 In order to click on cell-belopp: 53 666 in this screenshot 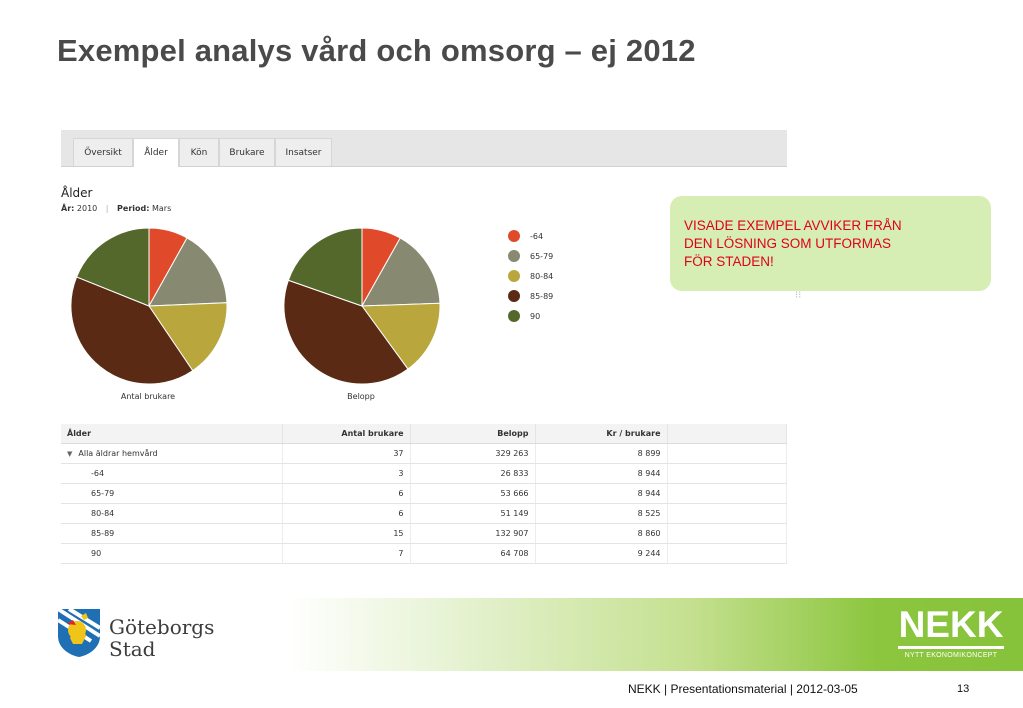, I will do `click(473, 493)`.